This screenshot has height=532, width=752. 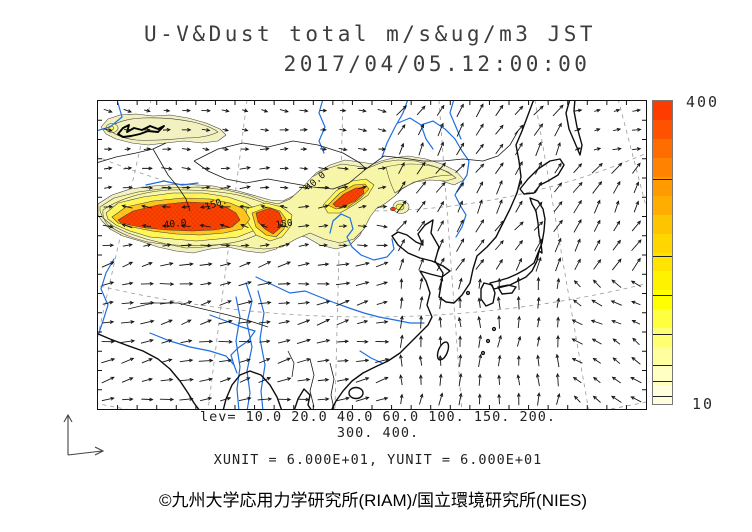 What do you see at coordinates (574, 128) in the screenshot?
I see `island-sakhalin` at bounding box center [574, 128].